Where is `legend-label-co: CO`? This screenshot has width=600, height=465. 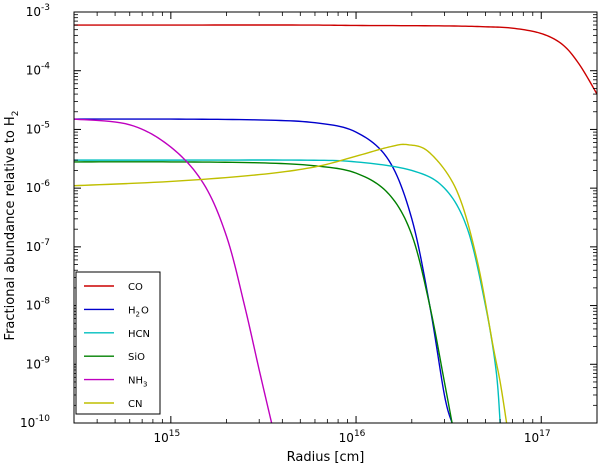
legend-label-co: CO is located at coordinates (135, 287).